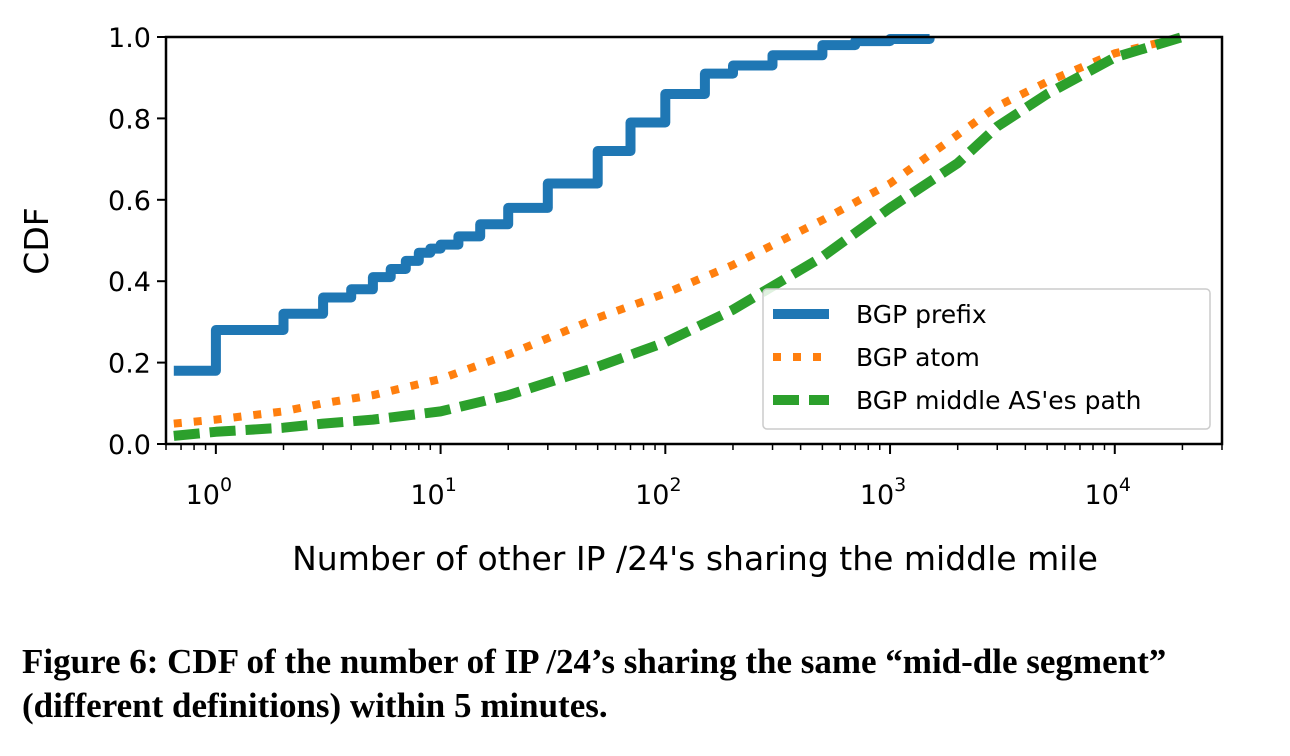 The width and height of the screenshot is (1290, 756). What do you see at coordinates (129, 364) in the screenshot?
I see `y-tick-label-1: 0.2` at bounding box center [129, 364].